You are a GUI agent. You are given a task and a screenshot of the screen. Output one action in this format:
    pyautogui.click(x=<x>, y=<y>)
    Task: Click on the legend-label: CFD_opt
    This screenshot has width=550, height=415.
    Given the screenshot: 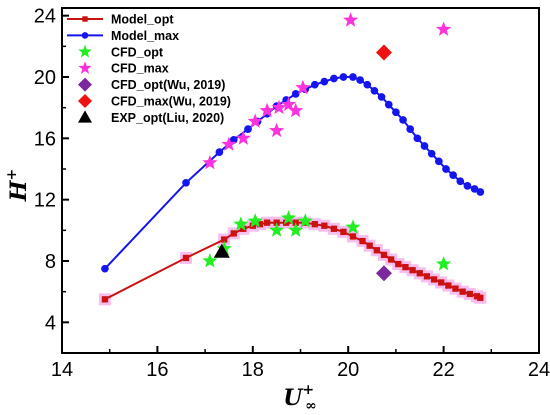 What is the action you would take?
    pyautogui.click(x=137, y=52)
    